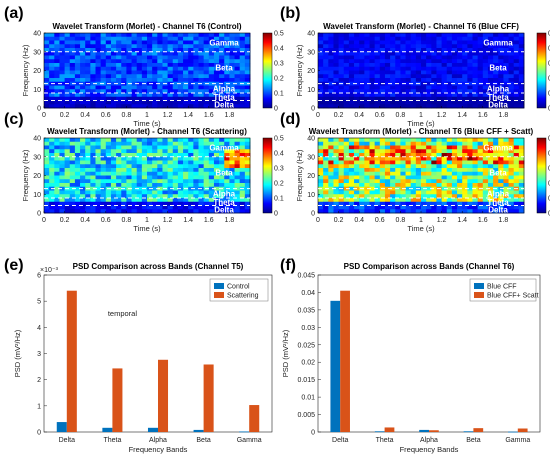  Describe the element at coordinates (311, 71) in the screenshot. I see `y-tick-label: 20` at that location.